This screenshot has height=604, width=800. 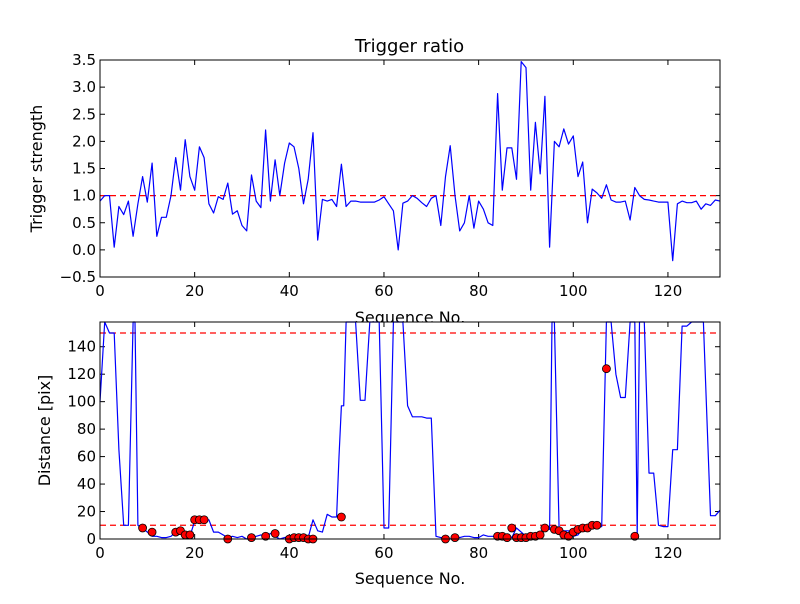 What do you see at coordinates (44, 431) in the screenshot?
I see `y-axis-label: Distance [pix]` at bounding box center [44, 431].